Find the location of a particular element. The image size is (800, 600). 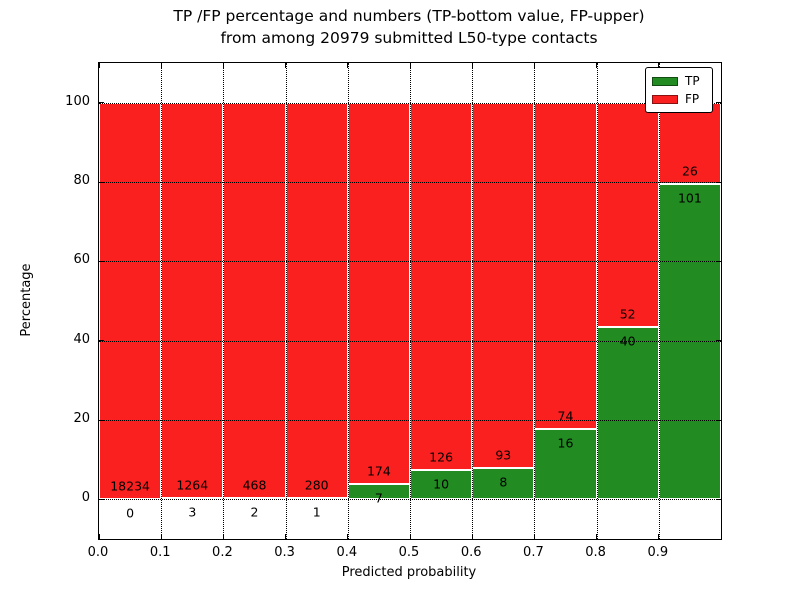

x-axis-label: Predicted probability is located at coordinates (409, 572).